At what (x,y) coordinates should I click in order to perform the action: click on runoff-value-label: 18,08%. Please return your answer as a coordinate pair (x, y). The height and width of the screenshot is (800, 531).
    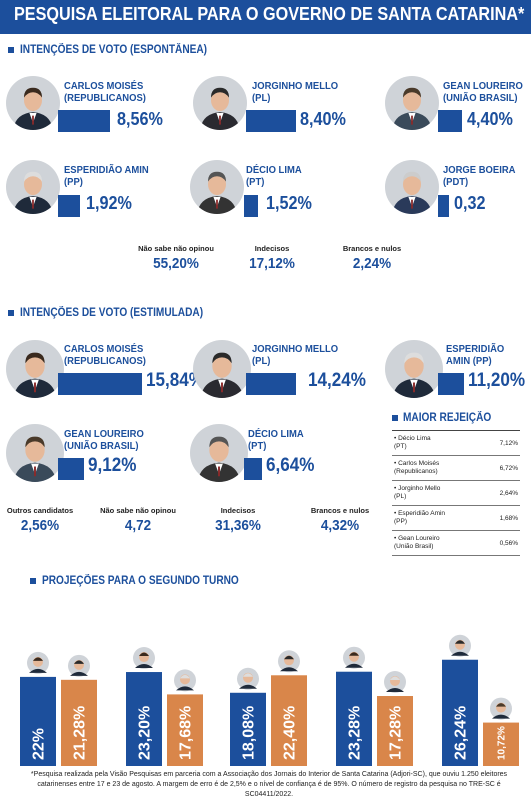
    Looking at the image, I should click on (249, 733).